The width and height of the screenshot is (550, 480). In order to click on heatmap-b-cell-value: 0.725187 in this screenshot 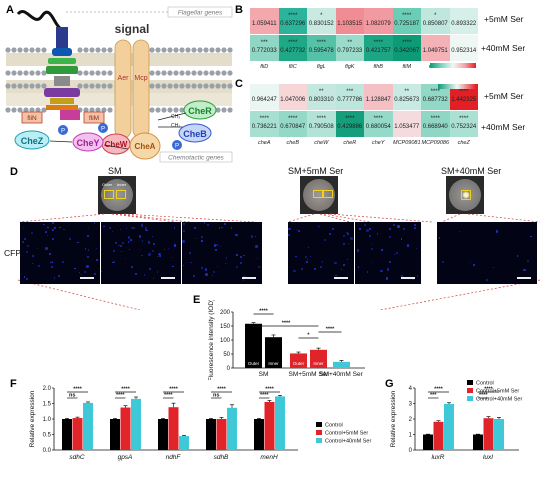, I will do `click(407, 24)`.